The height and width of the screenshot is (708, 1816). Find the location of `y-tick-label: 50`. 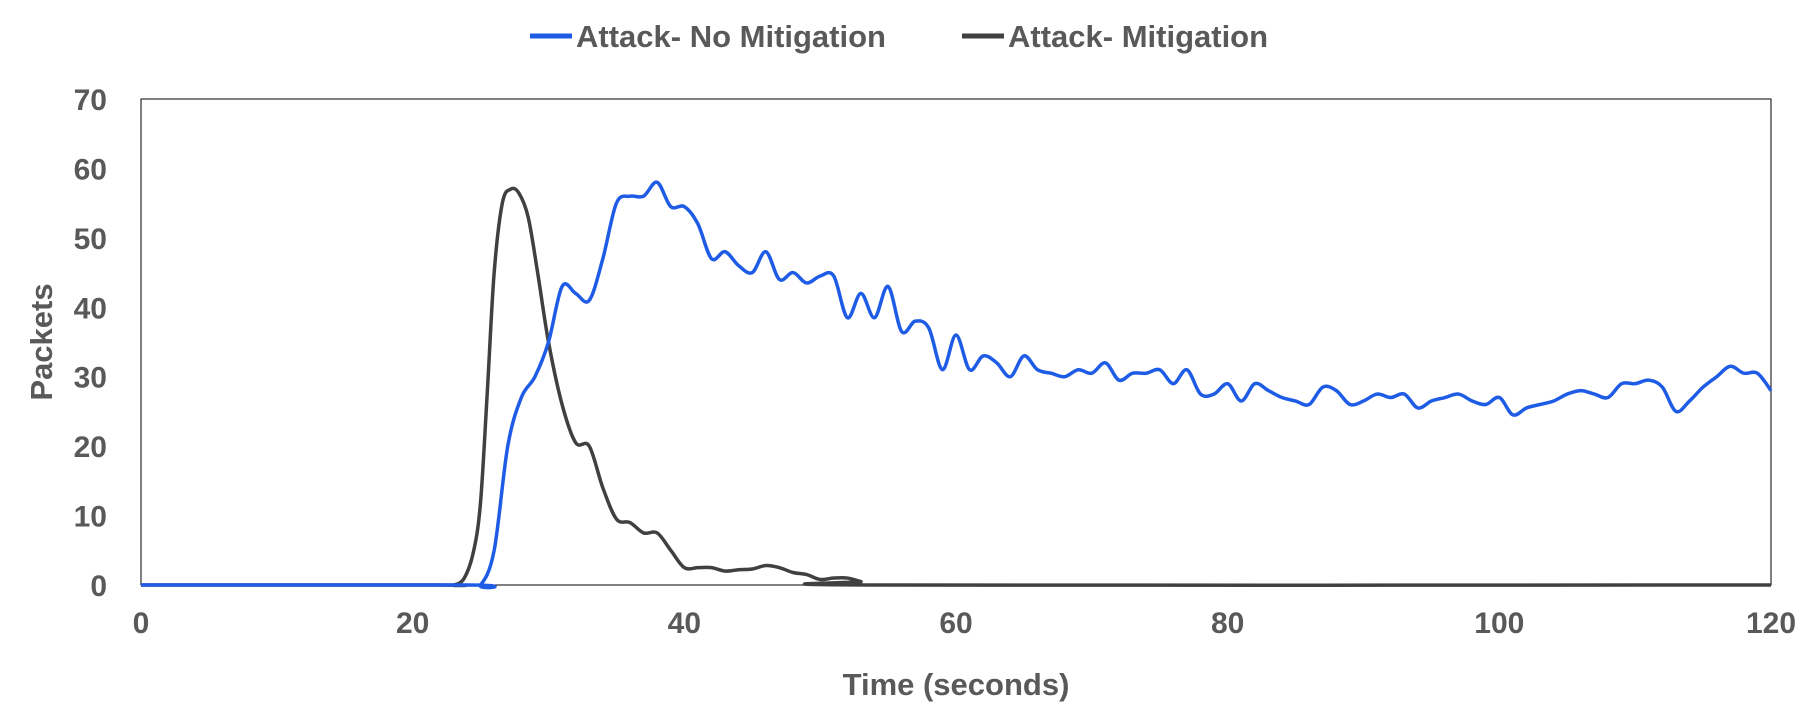

y-tick-label: 50 is located at coordinates (90, 239).